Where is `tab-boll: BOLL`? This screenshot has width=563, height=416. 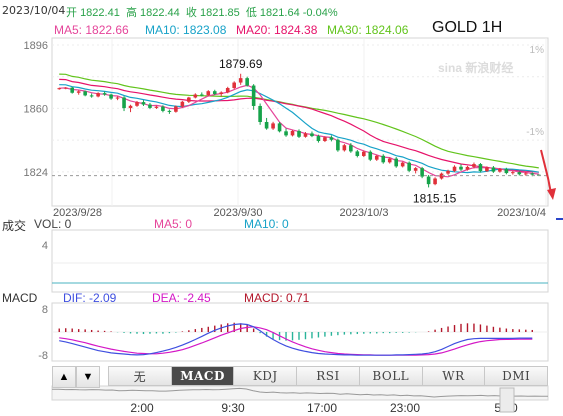 tab-boll: BOLL is located at coordinates (390, 376).